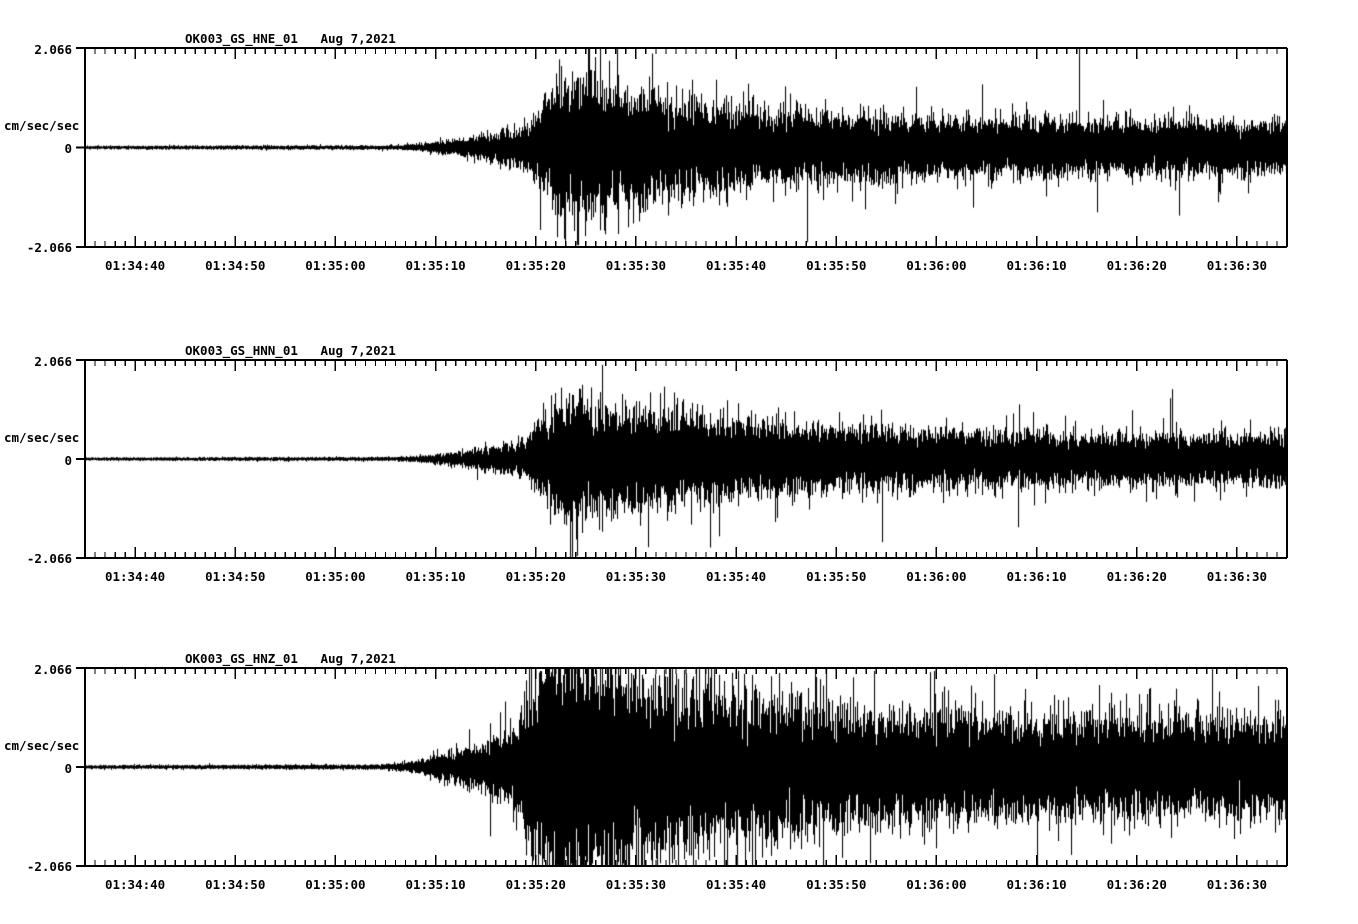 The height and width of the screenshot is (924, 1358). What do you see at coordinates (49, 866) in the screenshot?
I see `y-axis-min-label-hnz: -2.066` at bounding box center [49, 866].